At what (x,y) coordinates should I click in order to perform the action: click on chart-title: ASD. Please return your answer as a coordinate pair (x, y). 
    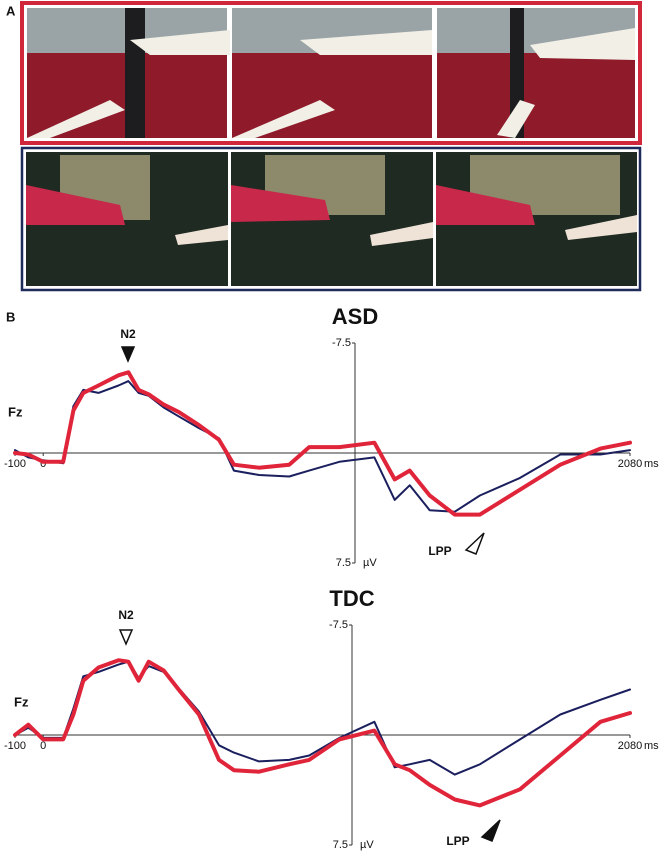
    Looking at the image, I should click on (355, 316).